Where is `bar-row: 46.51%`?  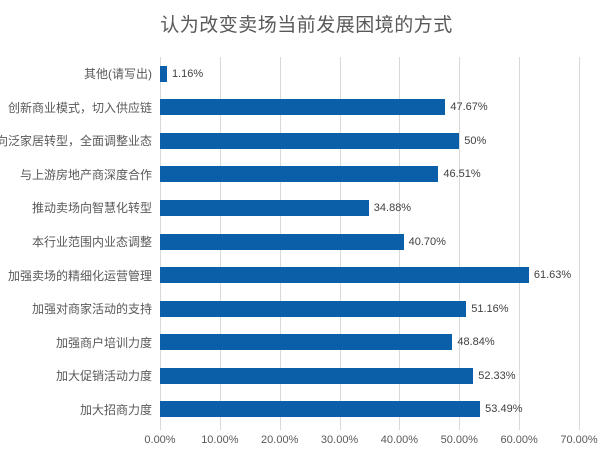
bar-row: 46.51% is located at coordinates (369, 175).